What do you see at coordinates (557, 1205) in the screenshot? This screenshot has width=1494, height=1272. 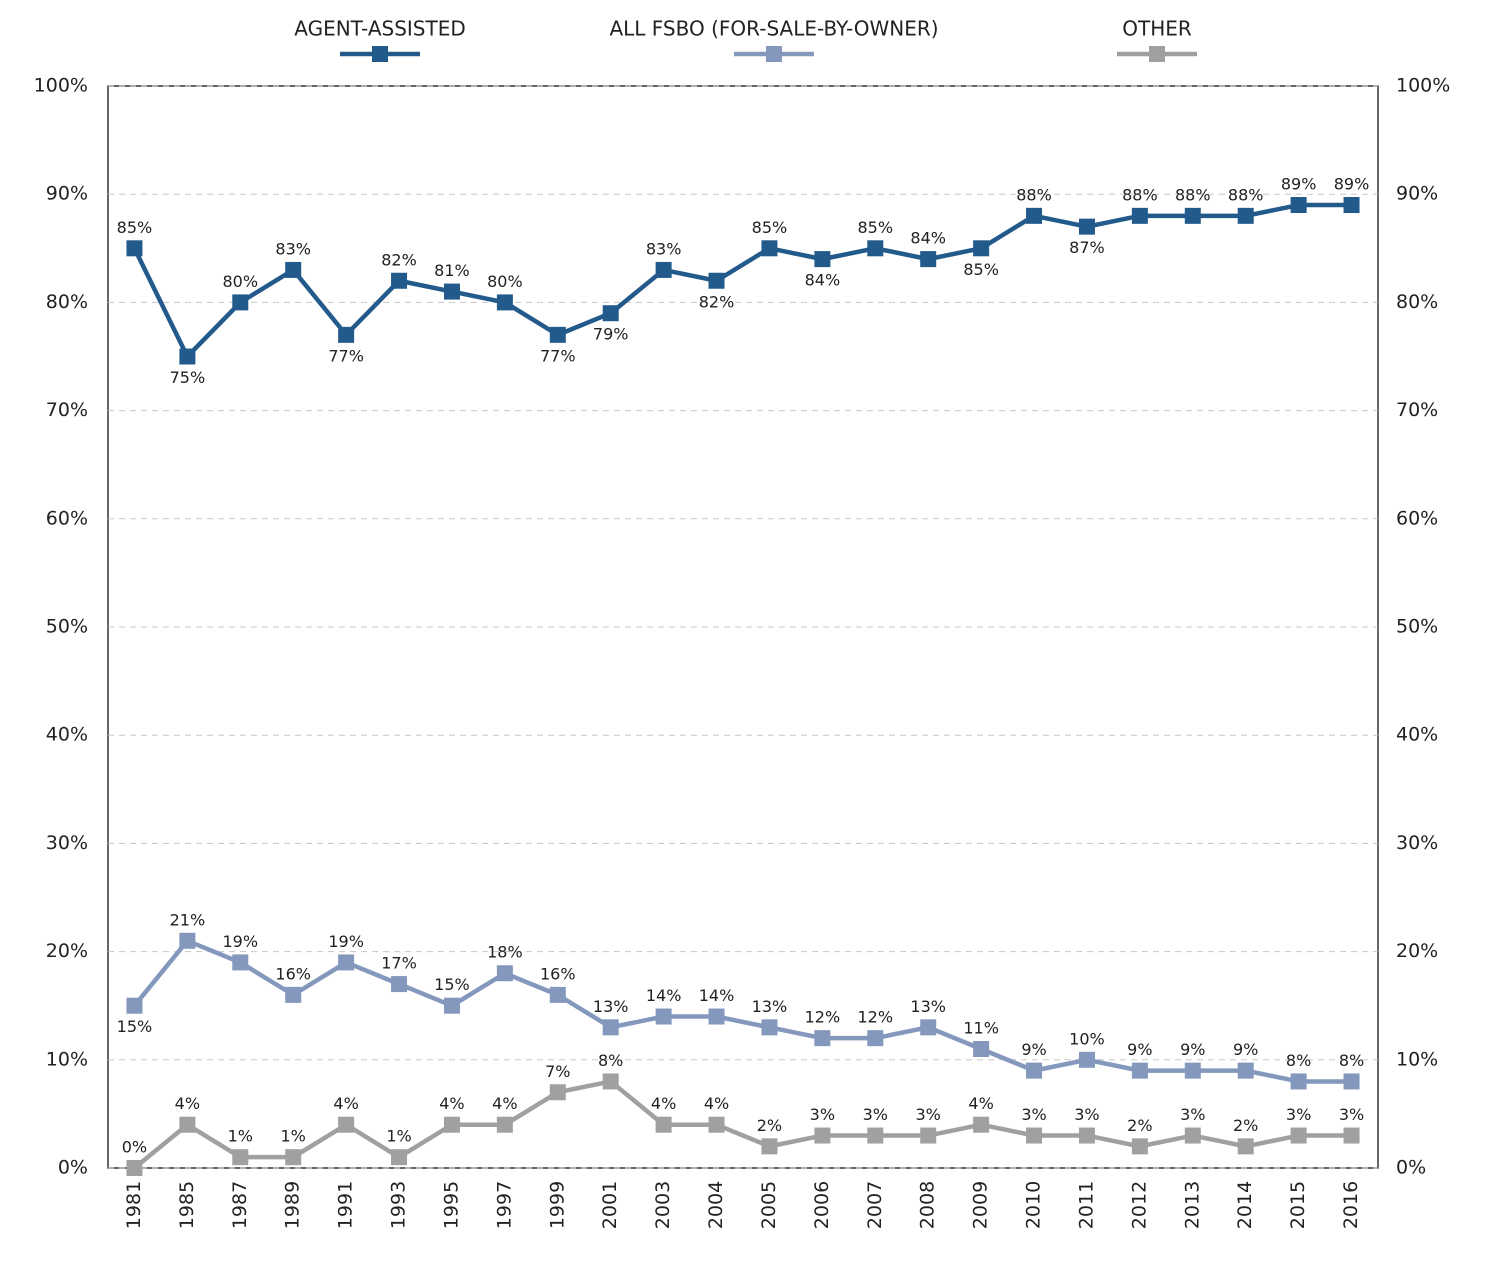 I see `x-tick-label: 1999` at bounding box center [557, 1205].